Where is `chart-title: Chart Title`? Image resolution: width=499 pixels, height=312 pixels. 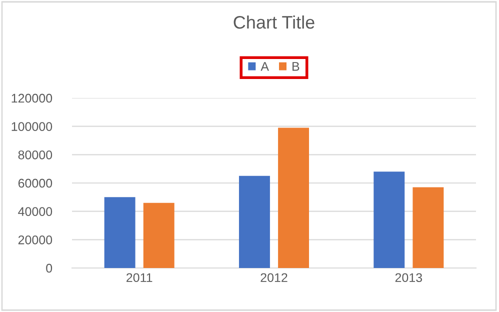 chart-title: Chart Title is located at coordinates (274, 22).